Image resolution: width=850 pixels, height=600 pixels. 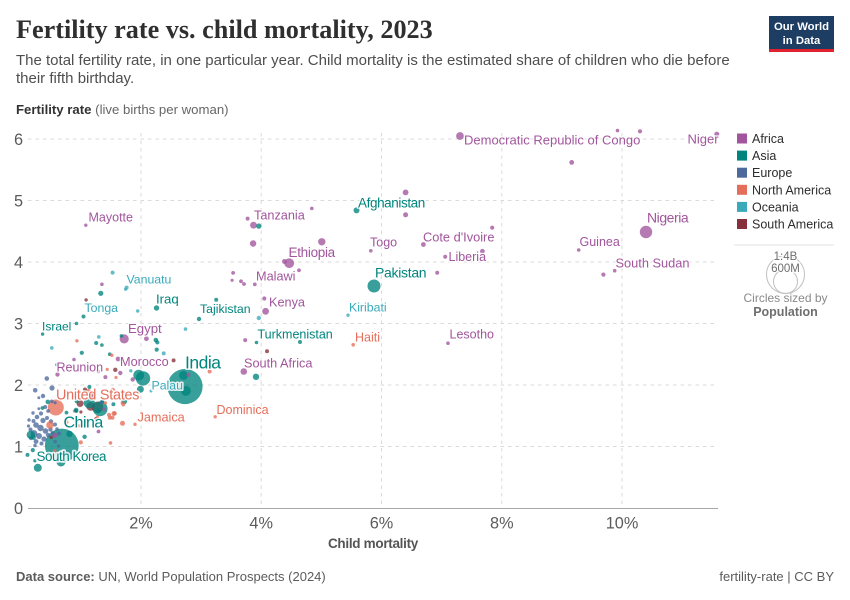 I want to click on svg-text: 3, so click(x=18, y=324).